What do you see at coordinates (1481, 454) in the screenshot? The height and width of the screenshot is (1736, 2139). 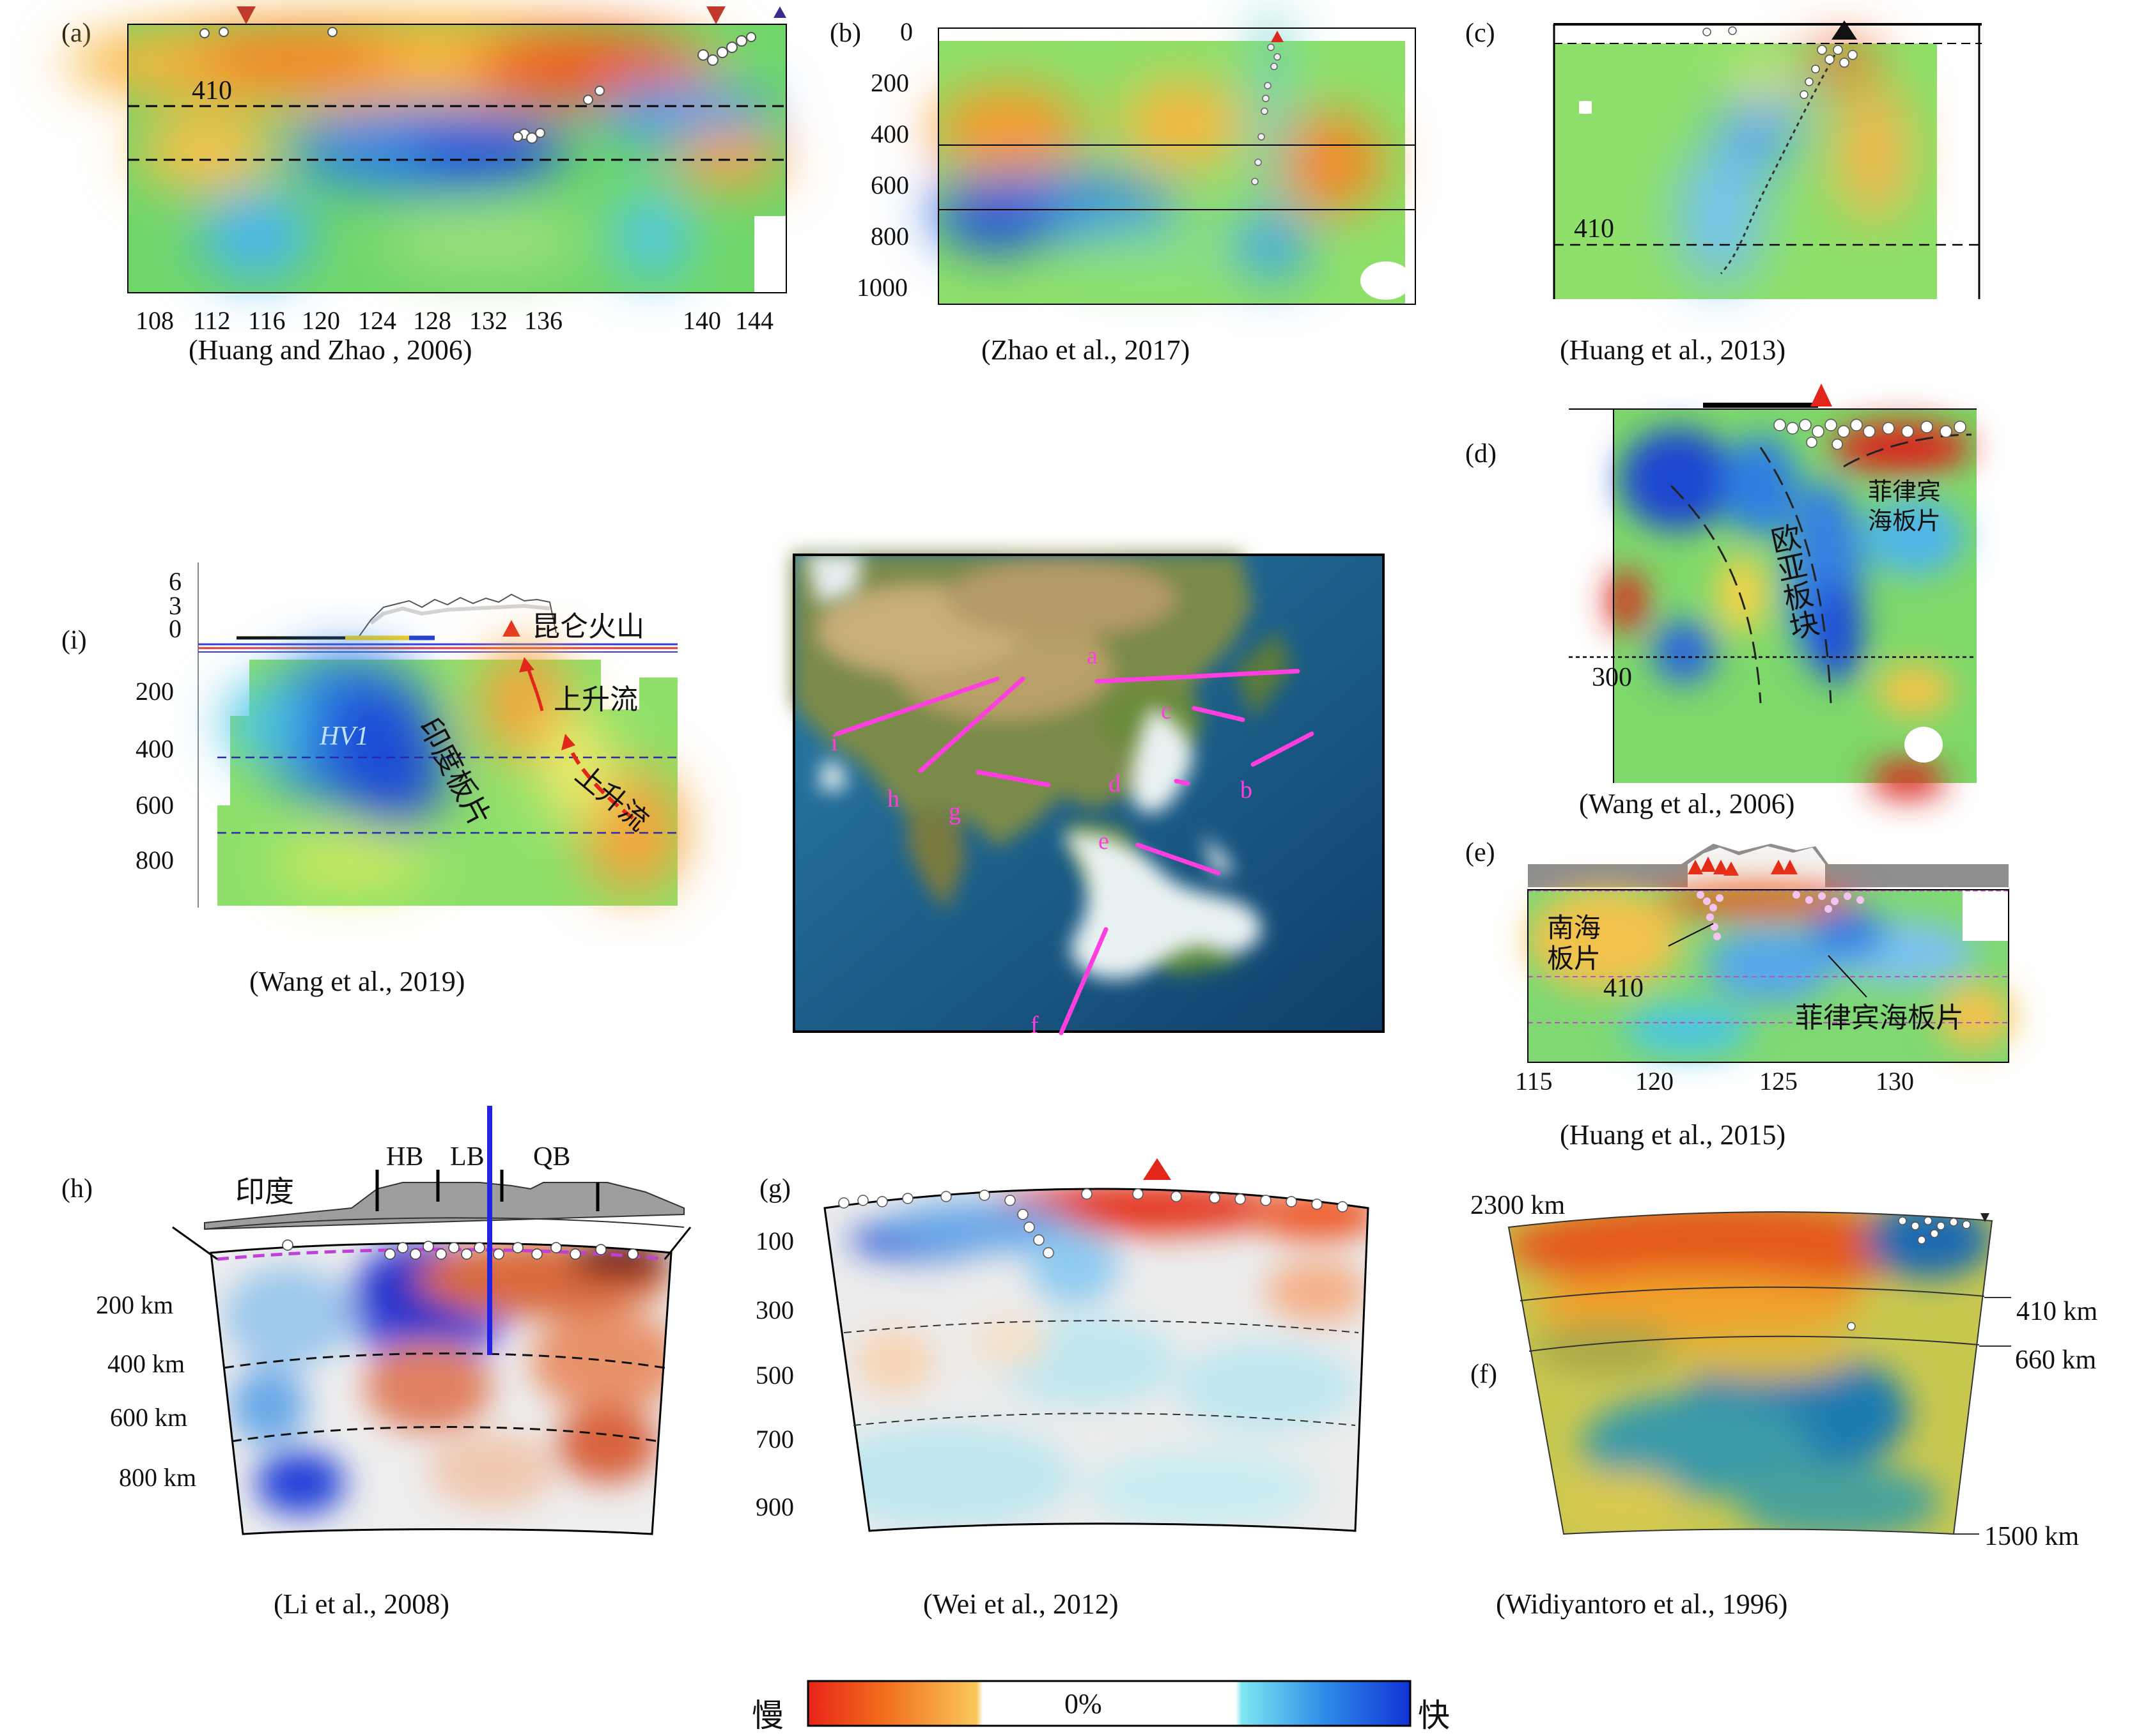 I see `panel-d-letter: (d)` at bounding box center [1481, 454].